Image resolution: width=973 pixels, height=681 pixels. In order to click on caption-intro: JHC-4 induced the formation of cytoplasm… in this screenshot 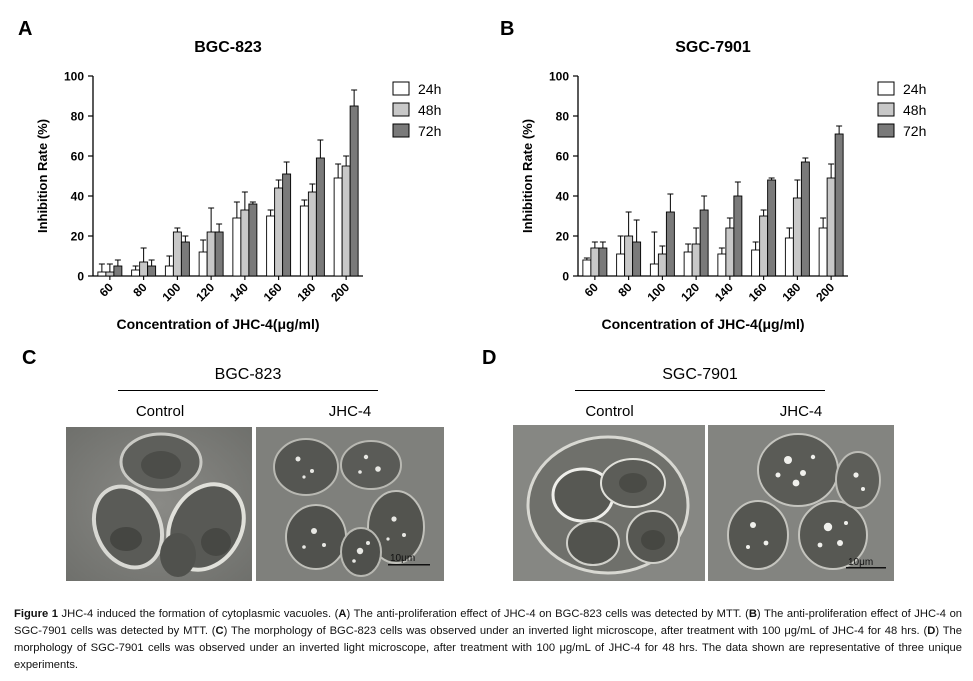, I will do `click(198, 614)`.